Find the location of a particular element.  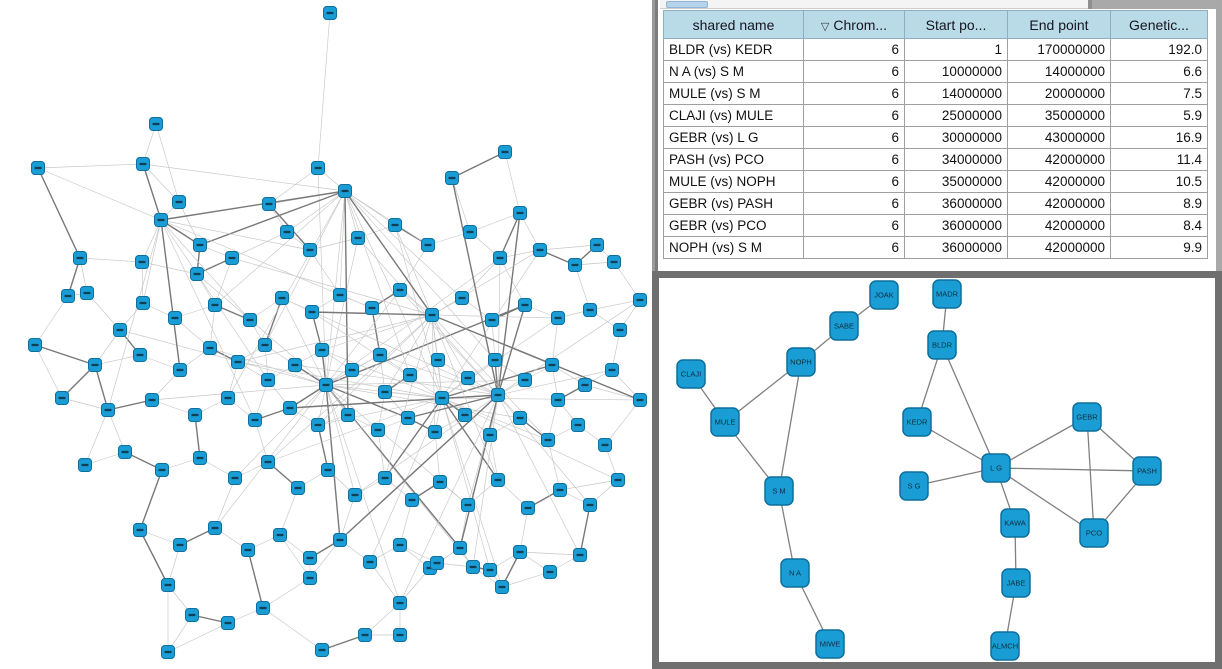

subnetwork-node-gebr: GEBR is located at coordinates (1087, 417).